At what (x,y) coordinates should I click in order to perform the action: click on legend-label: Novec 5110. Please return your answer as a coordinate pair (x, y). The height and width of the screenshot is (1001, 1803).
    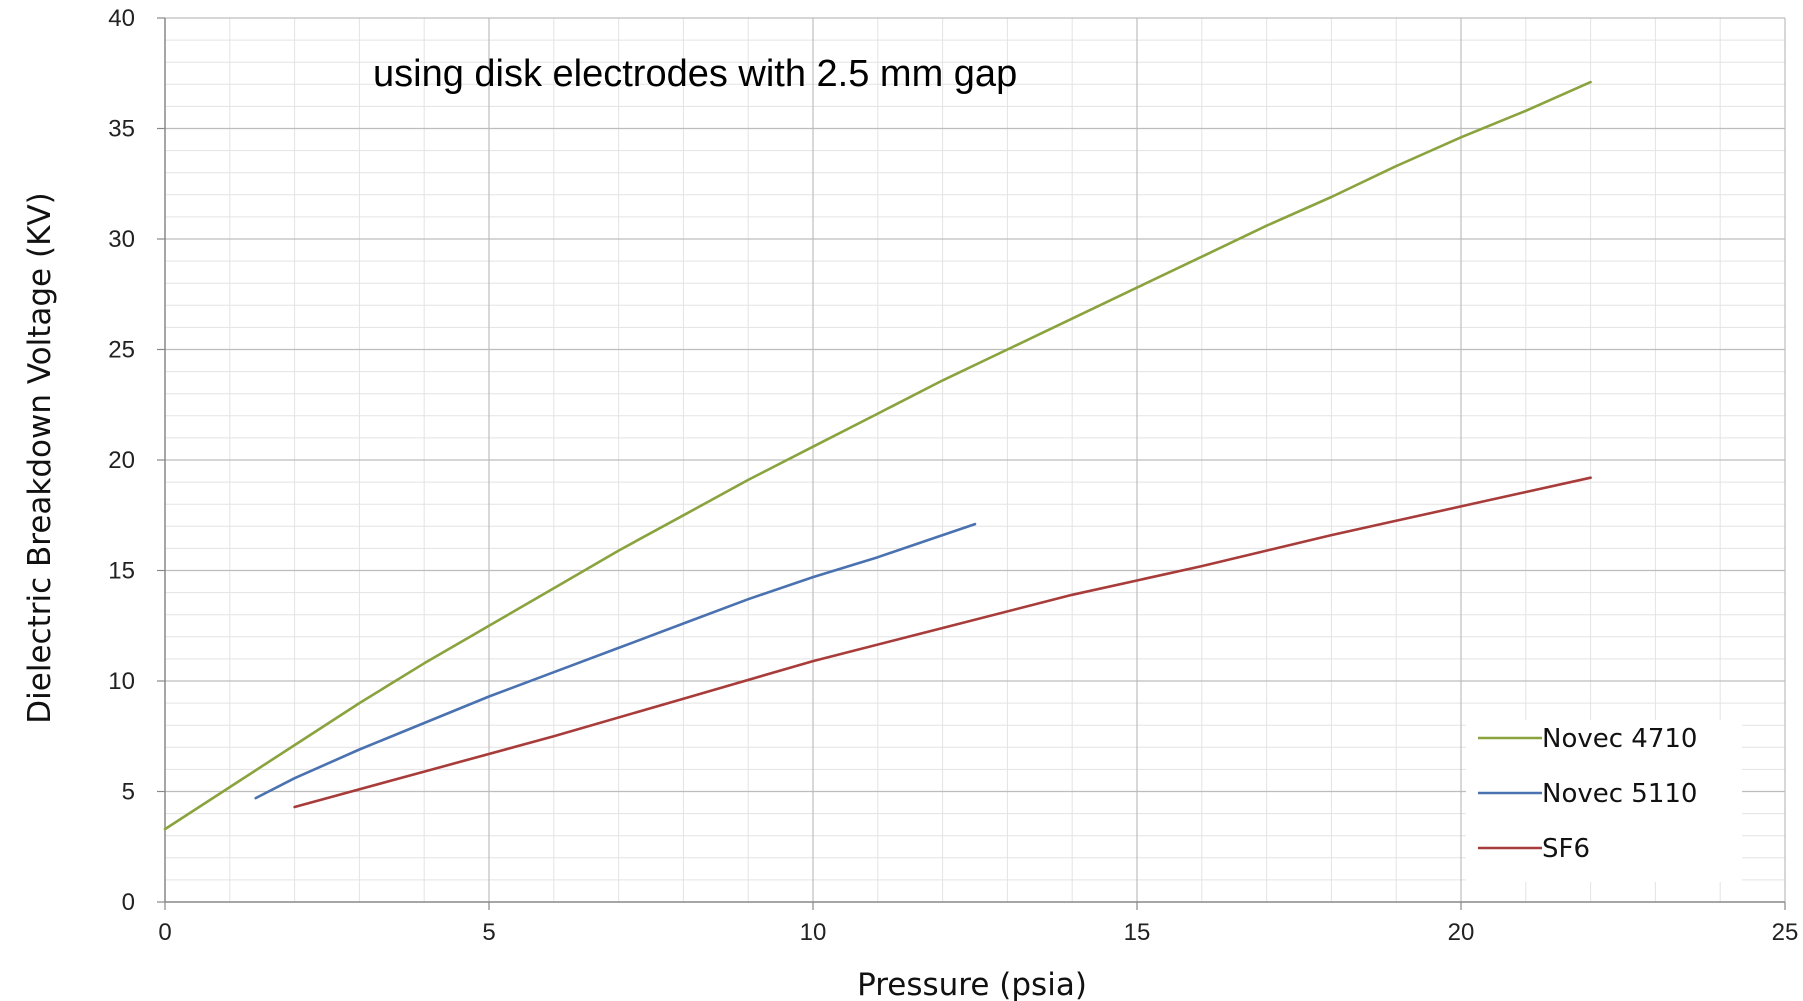
    Looking at the image, I should click on (1619, 794).